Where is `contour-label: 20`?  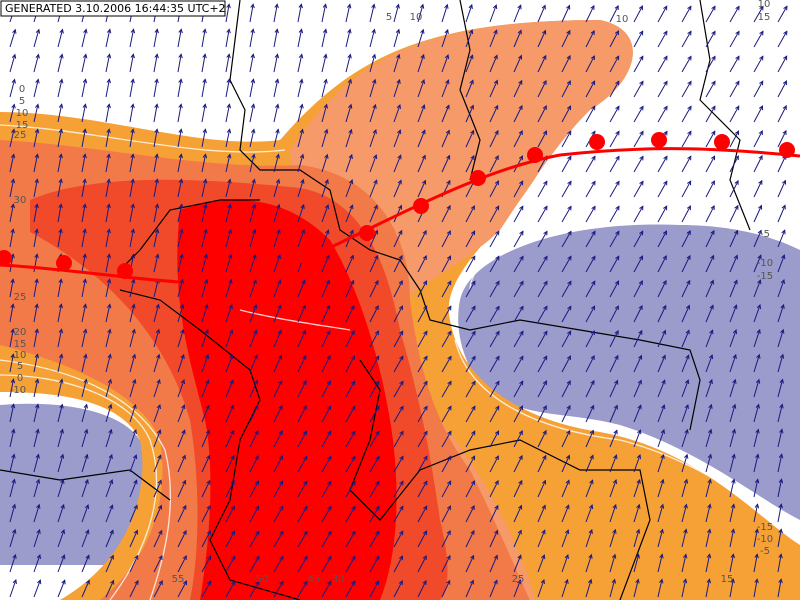 contour-label: 20 is located at coordinates (20, 332).